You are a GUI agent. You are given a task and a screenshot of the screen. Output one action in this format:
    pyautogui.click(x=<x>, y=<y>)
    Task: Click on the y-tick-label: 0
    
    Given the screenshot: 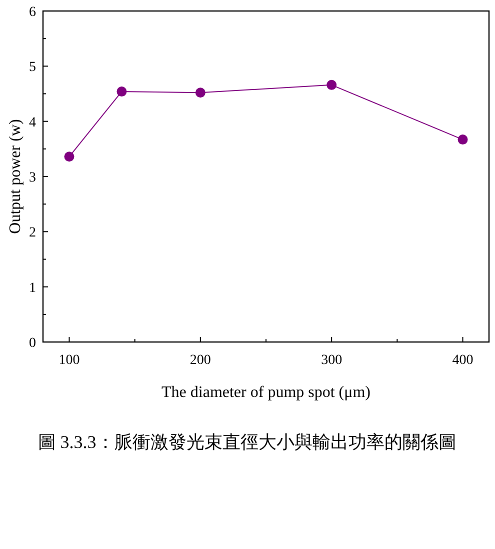 What is the action you would take?
    pyautogui.click(x=32, y=343)
    